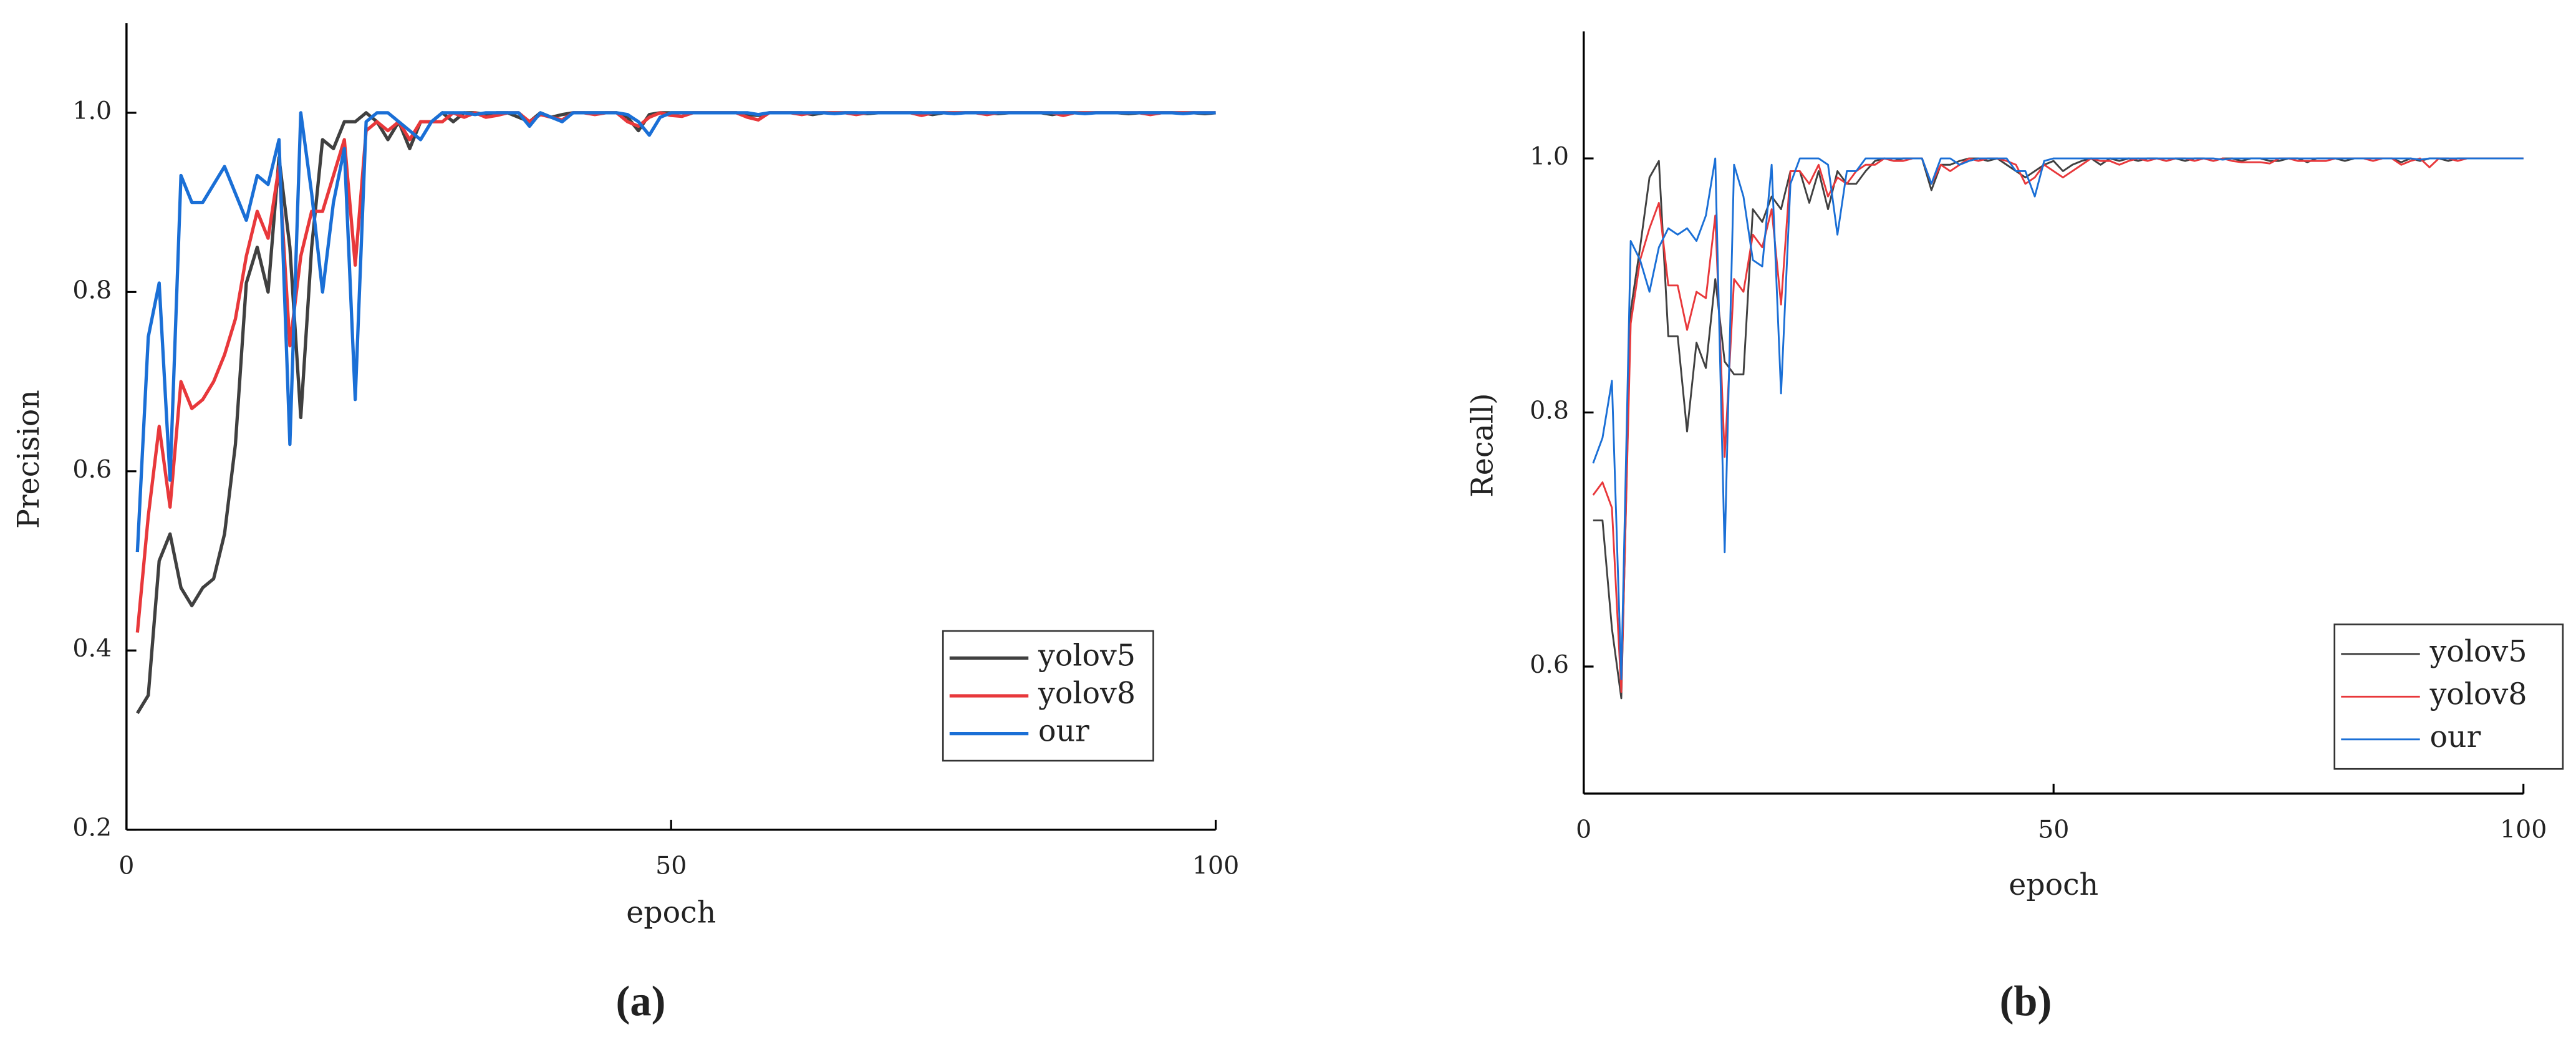 The width and height of the screenshot is (2576, 1050). I want to click on caption: (a), so click(641, 1000).